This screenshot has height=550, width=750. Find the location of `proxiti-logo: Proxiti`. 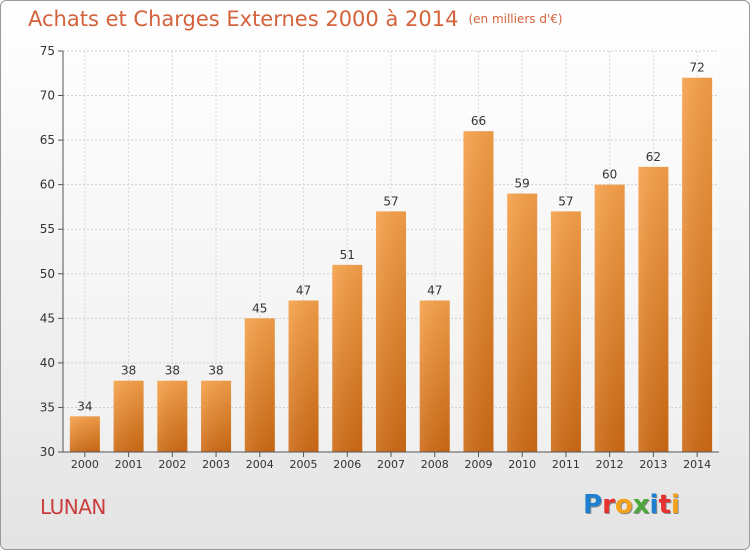

proxiti-logo: Proxiti is located at coordinates (631, 505).